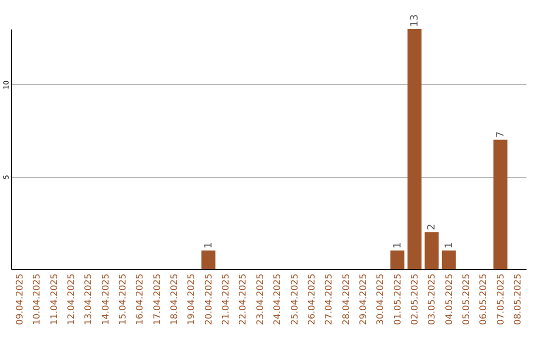  I want to click on x-tick-label: 17.04.2025, so click(157, 300).